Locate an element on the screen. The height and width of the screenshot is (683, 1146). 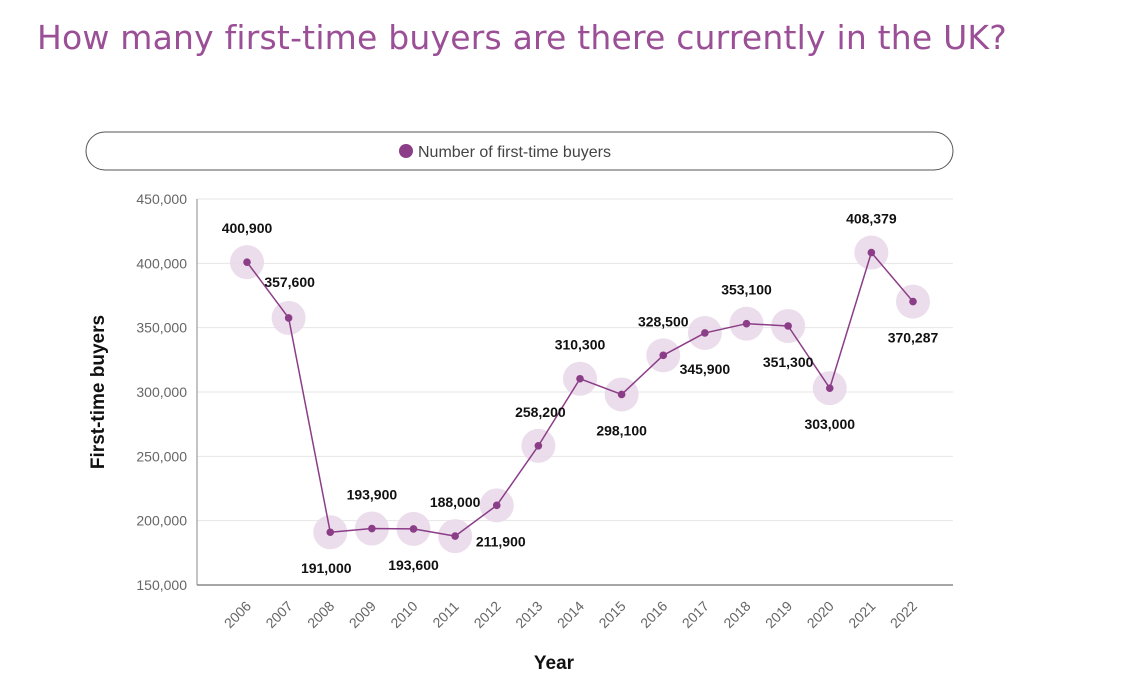
x-tick-label: 2014 is located at coordinates (570, 614).